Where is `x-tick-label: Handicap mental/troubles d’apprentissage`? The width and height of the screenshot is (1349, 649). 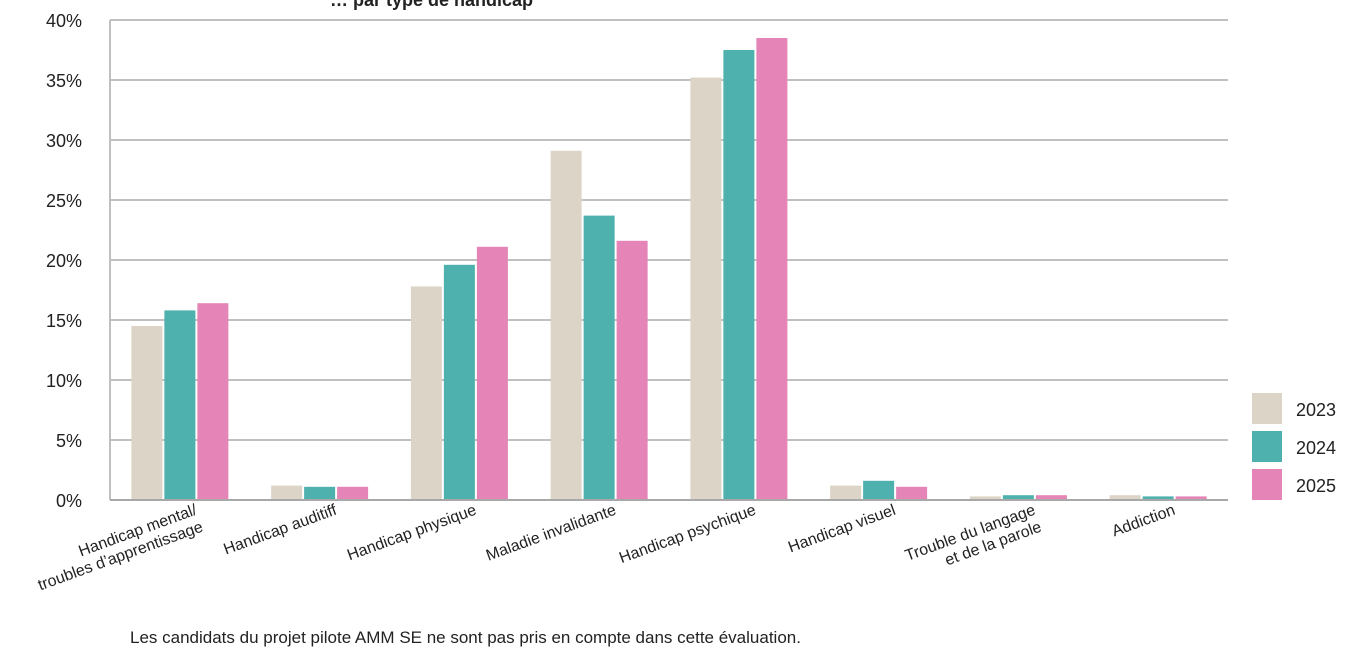 x-tick-label: Handicap mental/troubles d’apprentissage is located at coordinates (118, 548).